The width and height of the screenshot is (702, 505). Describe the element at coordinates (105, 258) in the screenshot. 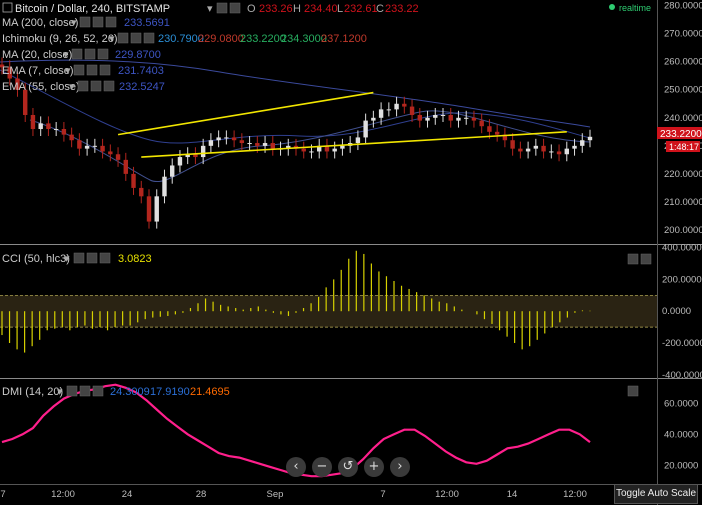

I see `cci-remove-icon` at that location.